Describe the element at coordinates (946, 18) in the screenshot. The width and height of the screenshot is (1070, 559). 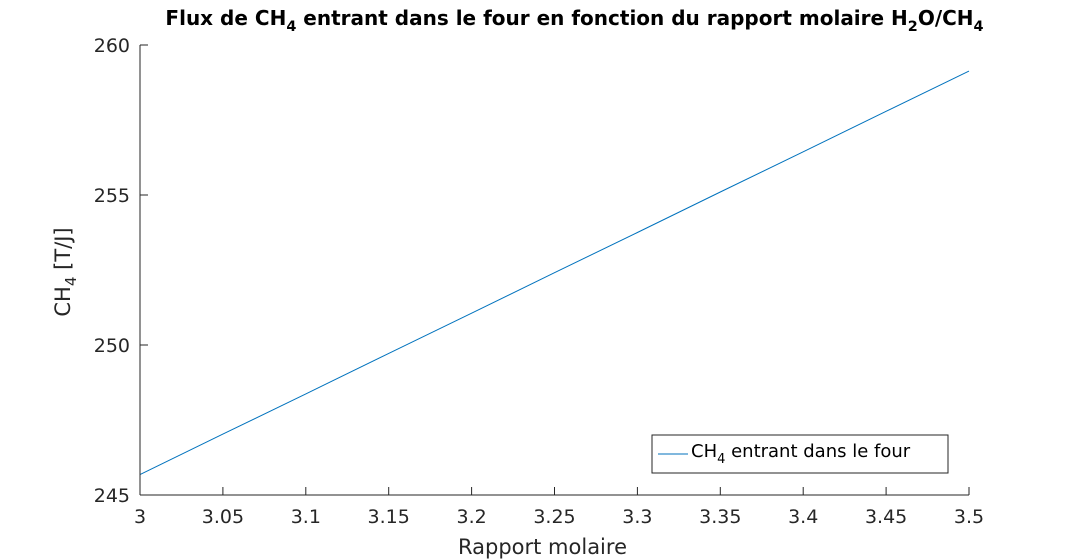
I see `text-part: O/CH` at that location.